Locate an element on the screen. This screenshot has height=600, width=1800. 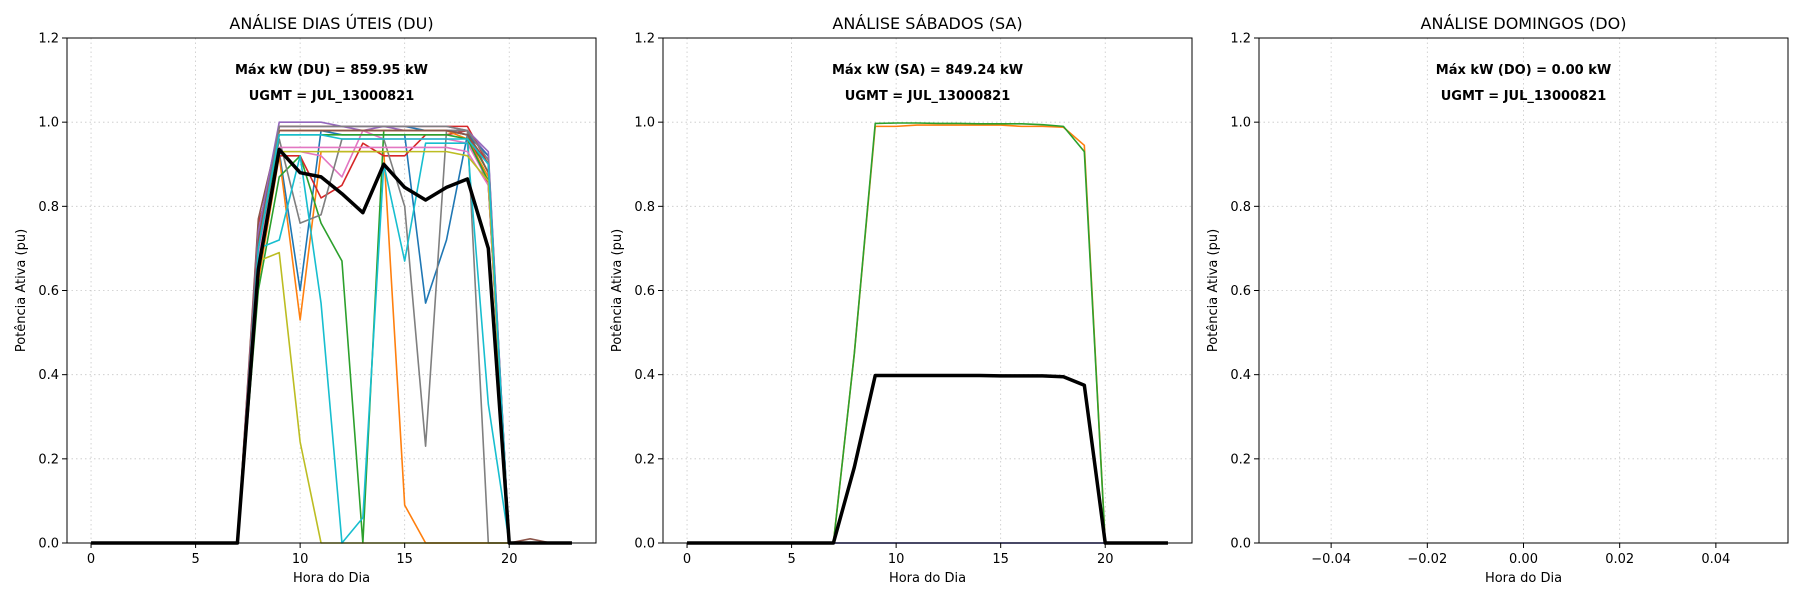
chart-title: ANÁLISE DOMINGOS (DO) is located at coordinates (1524, 23).